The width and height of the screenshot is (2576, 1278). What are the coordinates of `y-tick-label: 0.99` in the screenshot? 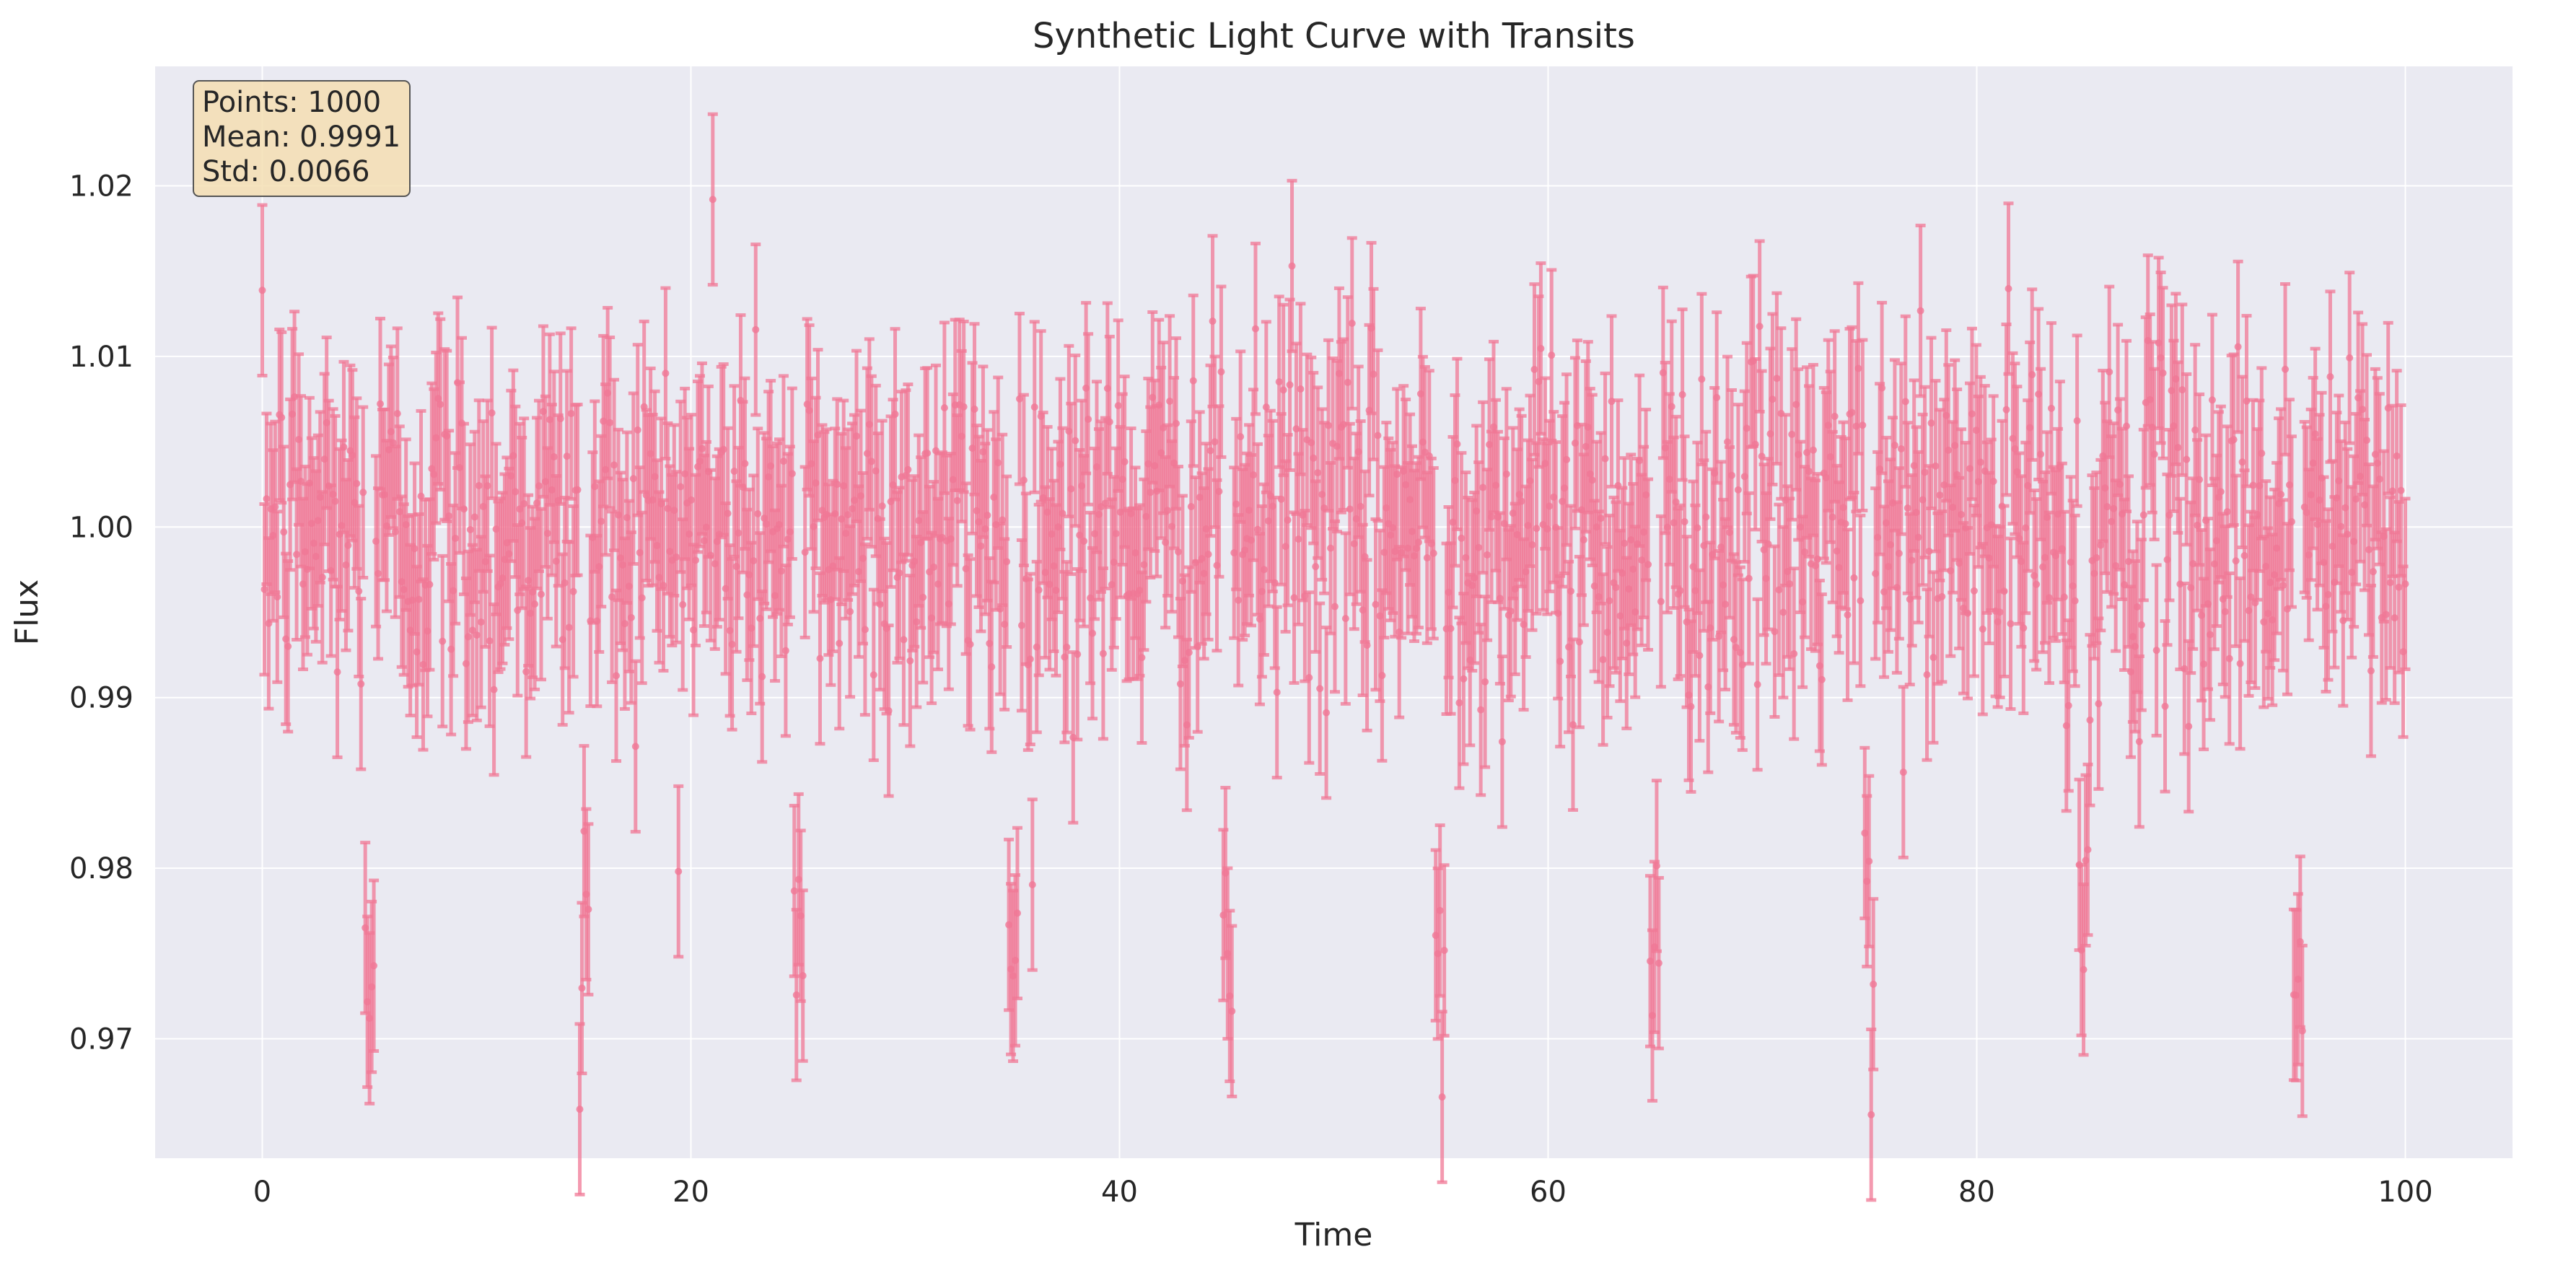 It's located at (101, 698).